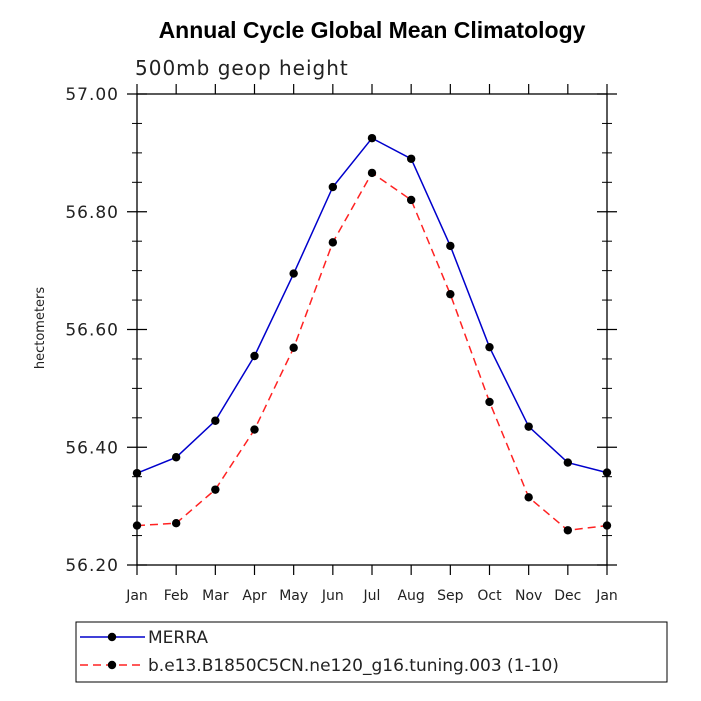 The width and height of the screenshot is (701, 701). I want to click on x-tick-label-3: Apr, so click(254, 596).